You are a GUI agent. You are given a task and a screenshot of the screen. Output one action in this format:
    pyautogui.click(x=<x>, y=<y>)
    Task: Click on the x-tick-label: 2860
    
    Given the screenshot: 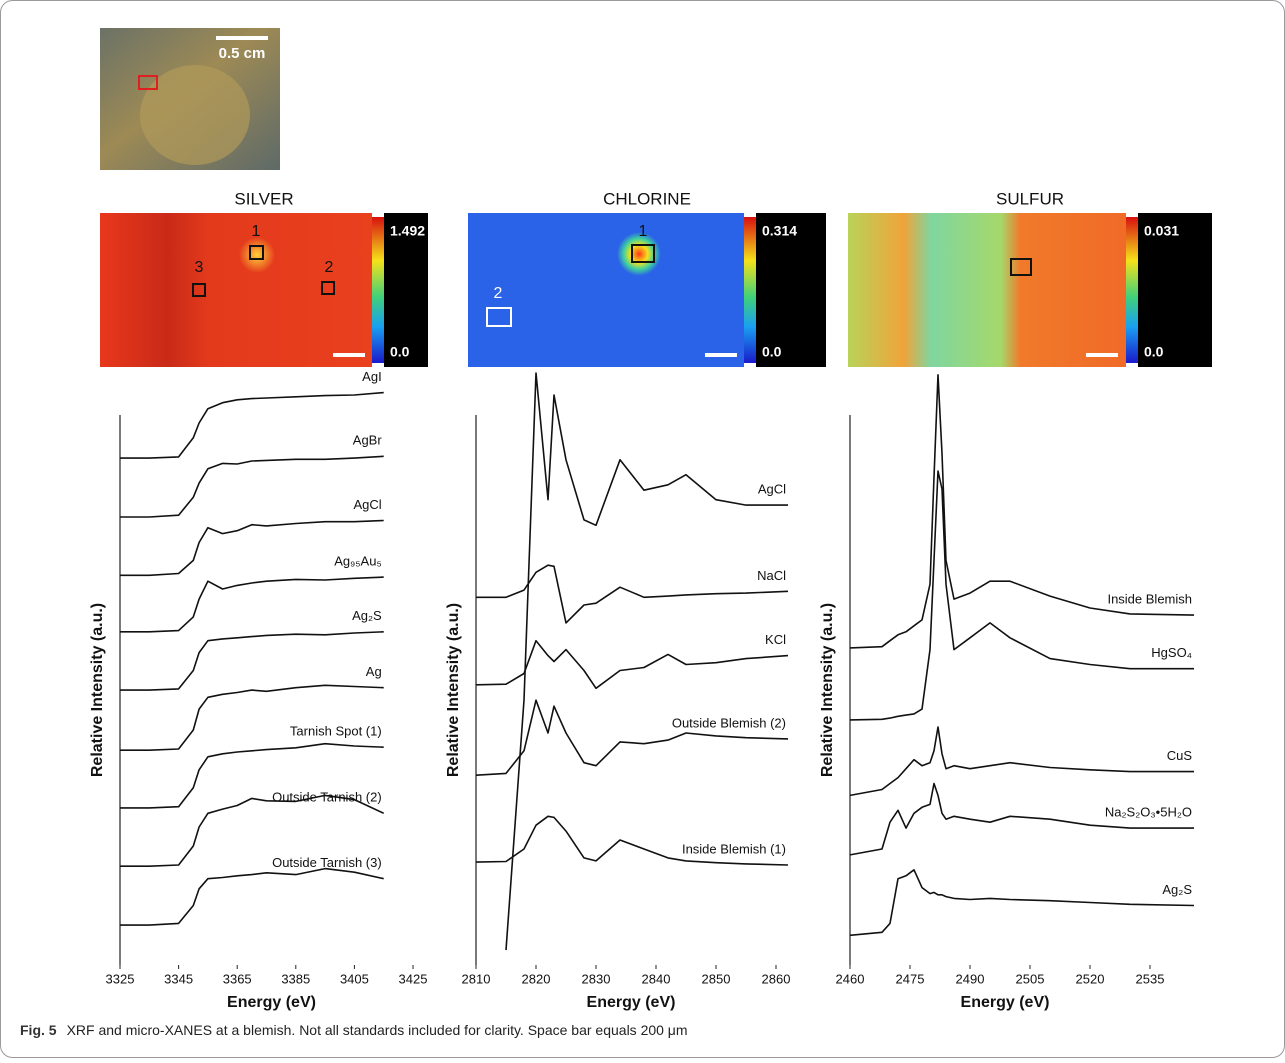 What is the action you would take?
    pyautogui.click(x=776, y=978)
    